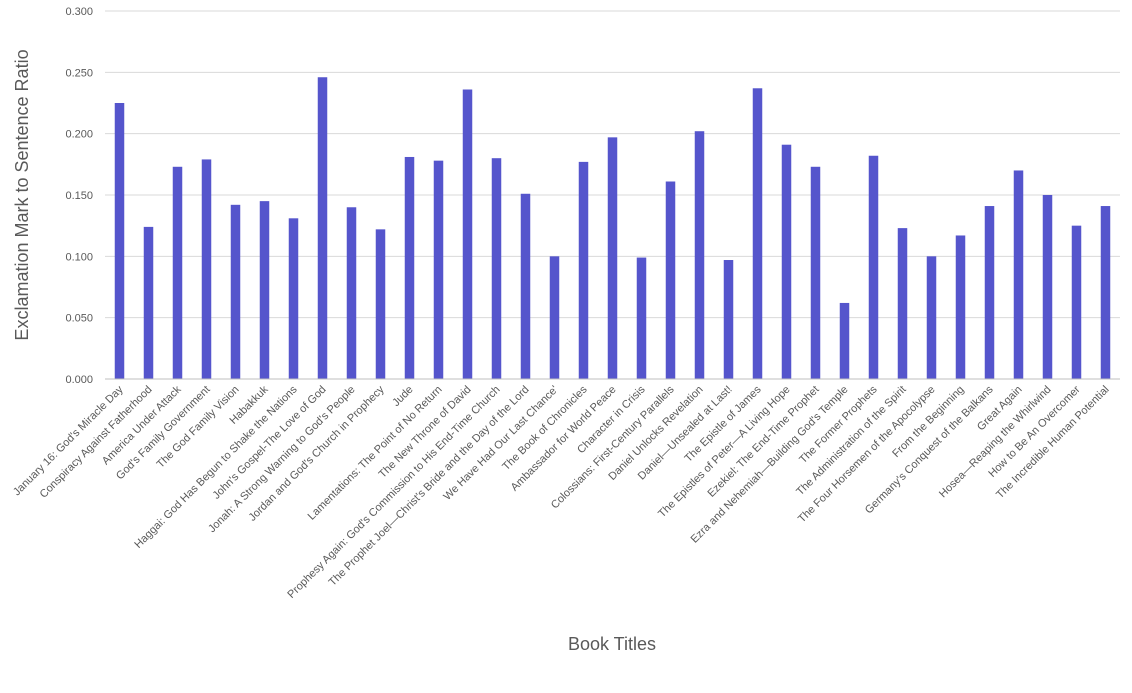 This screenshot has height=693, width=1132. I want to click on x-axis-title: Book Titles, so click(612, 644).